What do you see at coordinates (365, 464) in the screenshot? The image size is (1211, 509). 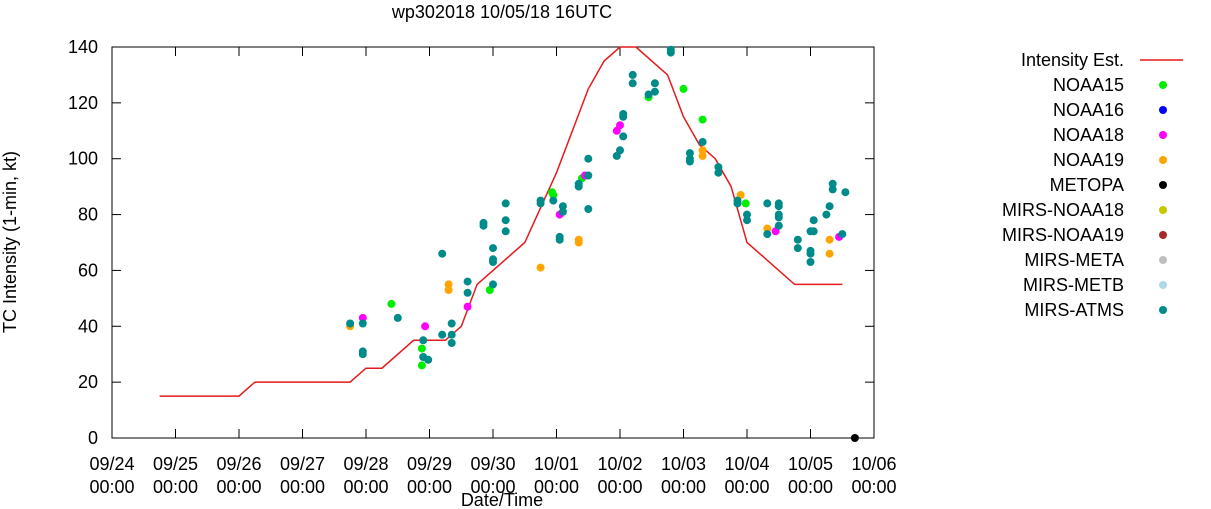 I see `x-tick-date: 09/28` at bounding box center [365, 464].